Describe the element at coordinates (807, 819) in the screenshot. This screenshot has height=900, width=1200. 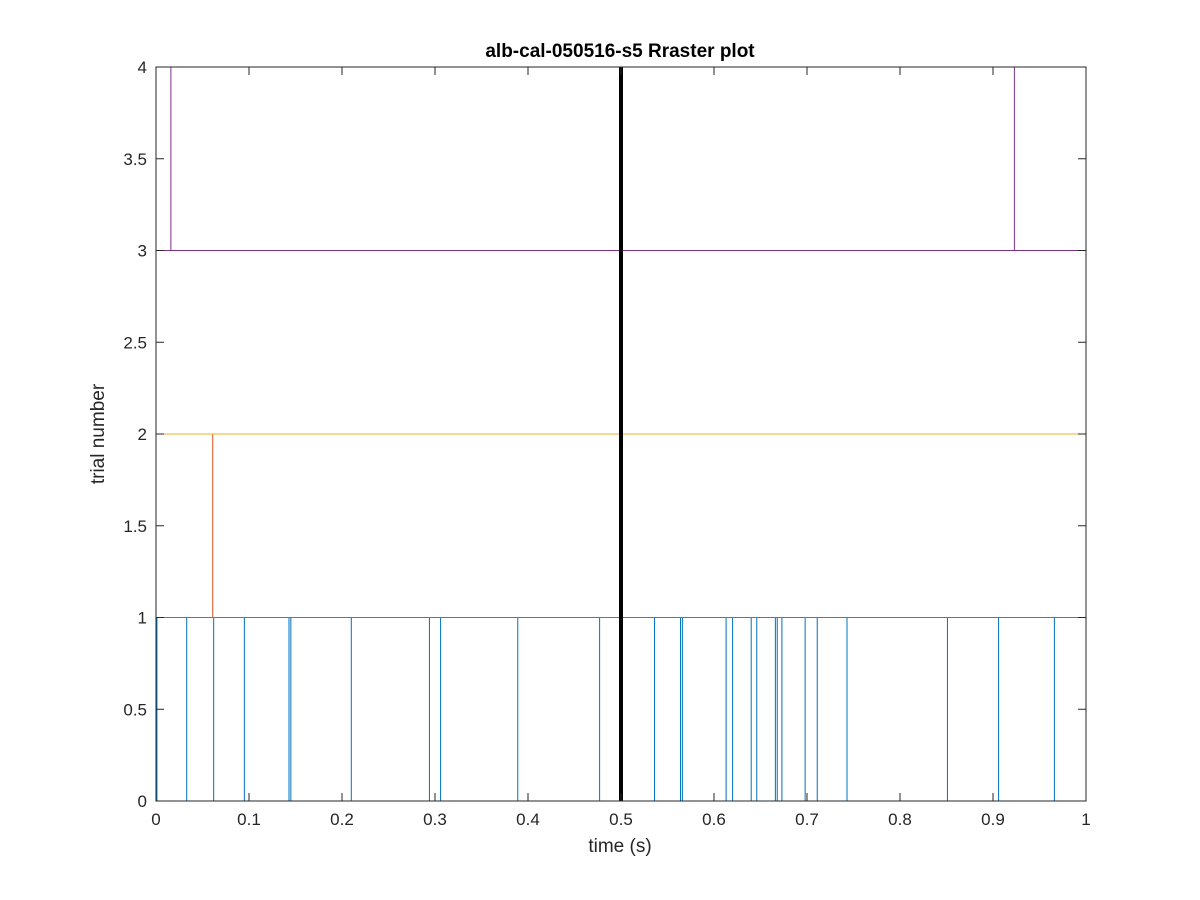
I see `x-tick-label: 0.7` at that location.